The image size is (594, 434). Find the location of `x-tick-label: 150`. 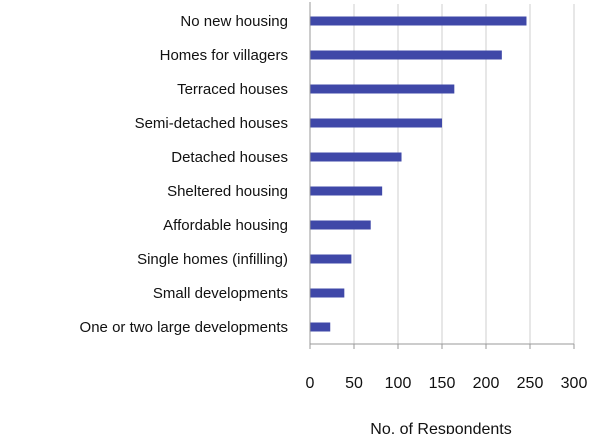

x-tick-label: 150 is located at coordinates (442, 383).